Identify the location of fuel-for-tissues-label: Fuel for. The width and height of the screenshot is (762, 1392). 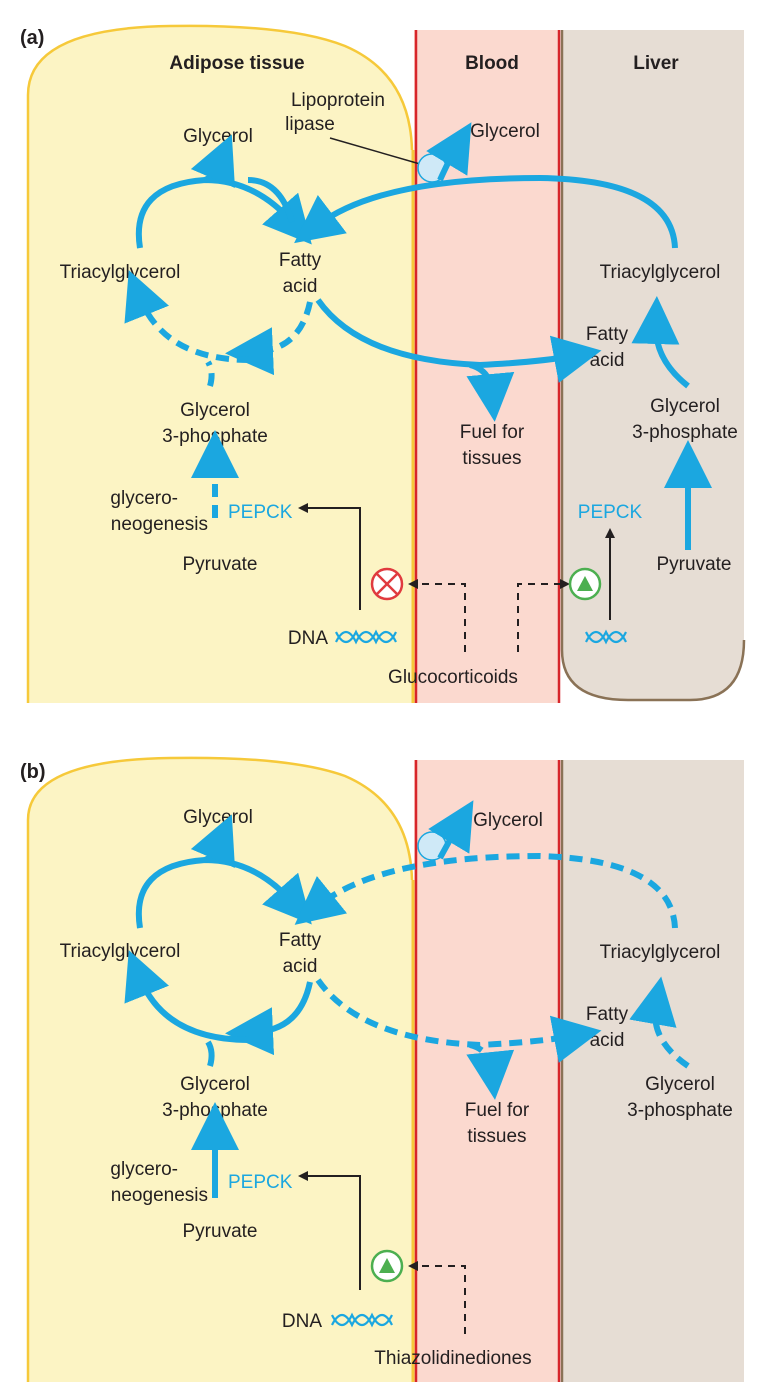
(492, 432).